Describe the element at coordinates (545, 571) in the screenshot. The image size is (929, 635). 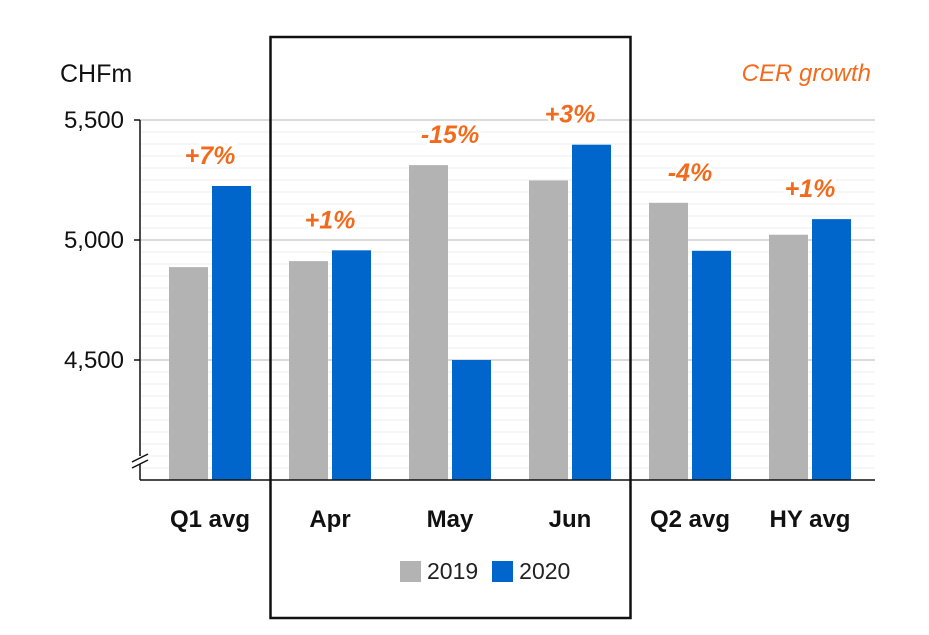
I see `legend-label-2020: 2020` at that location.